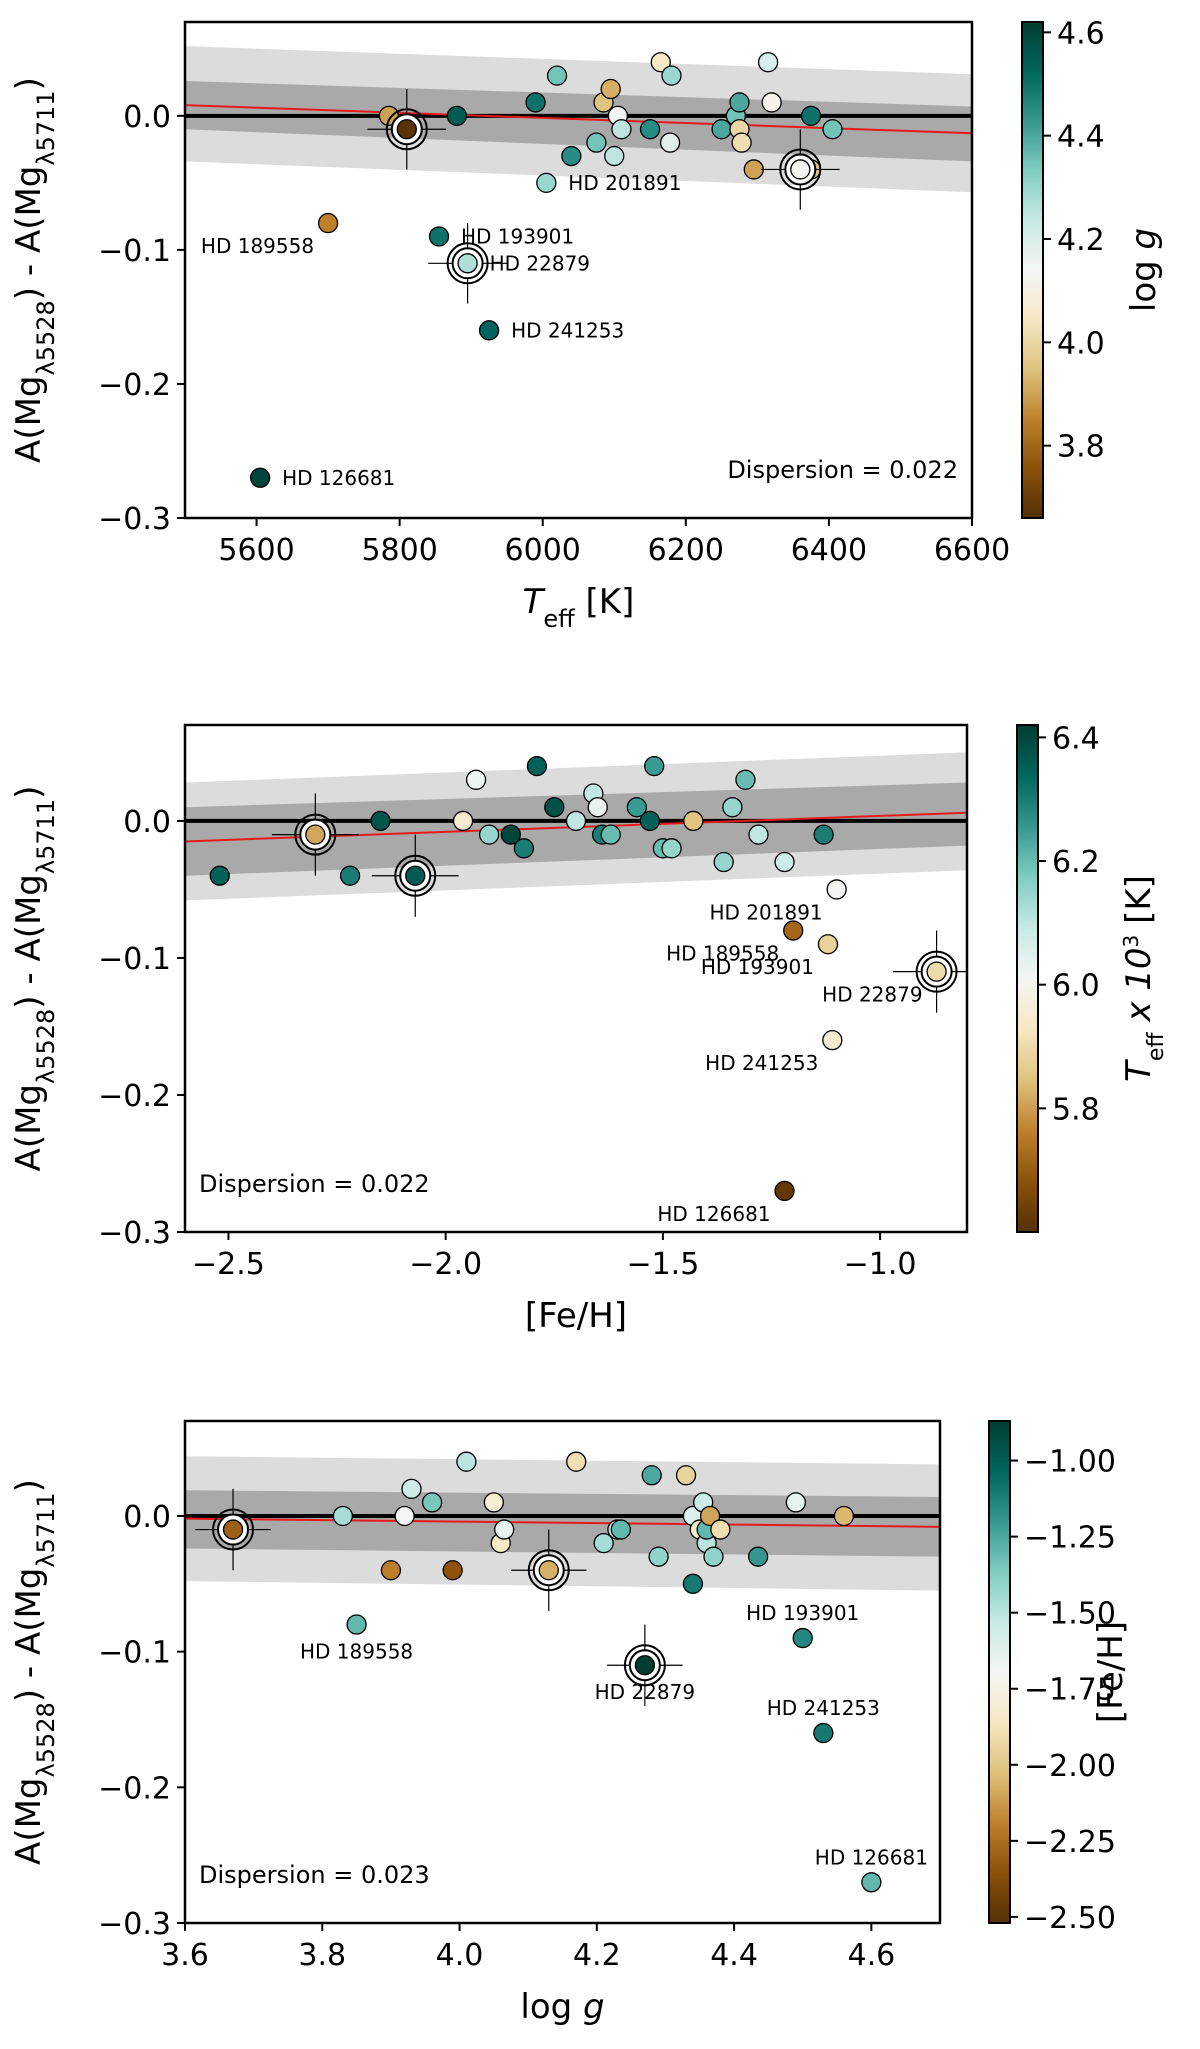  I want to click on x-label-main: T, so click(534, 602).